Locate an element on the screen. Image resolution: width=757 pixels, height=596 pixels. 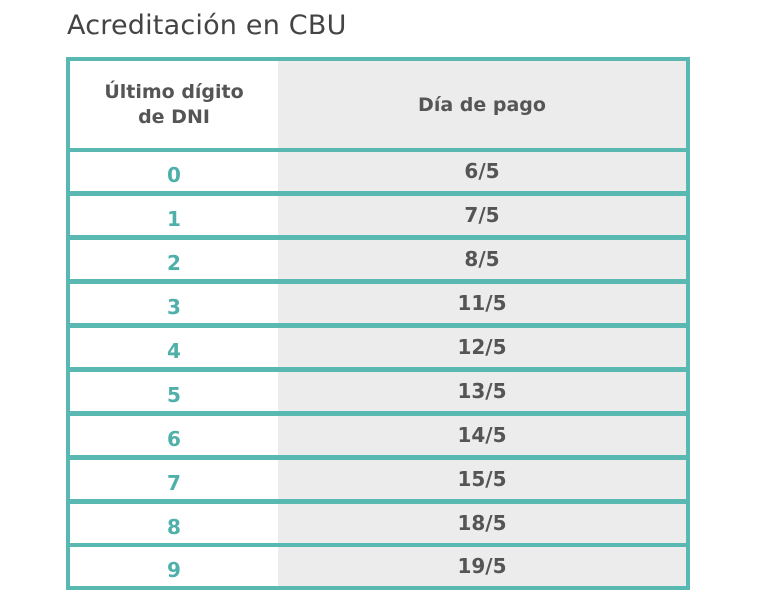
payment-date-cell: 7/5 is located at coordinates (482, 215).